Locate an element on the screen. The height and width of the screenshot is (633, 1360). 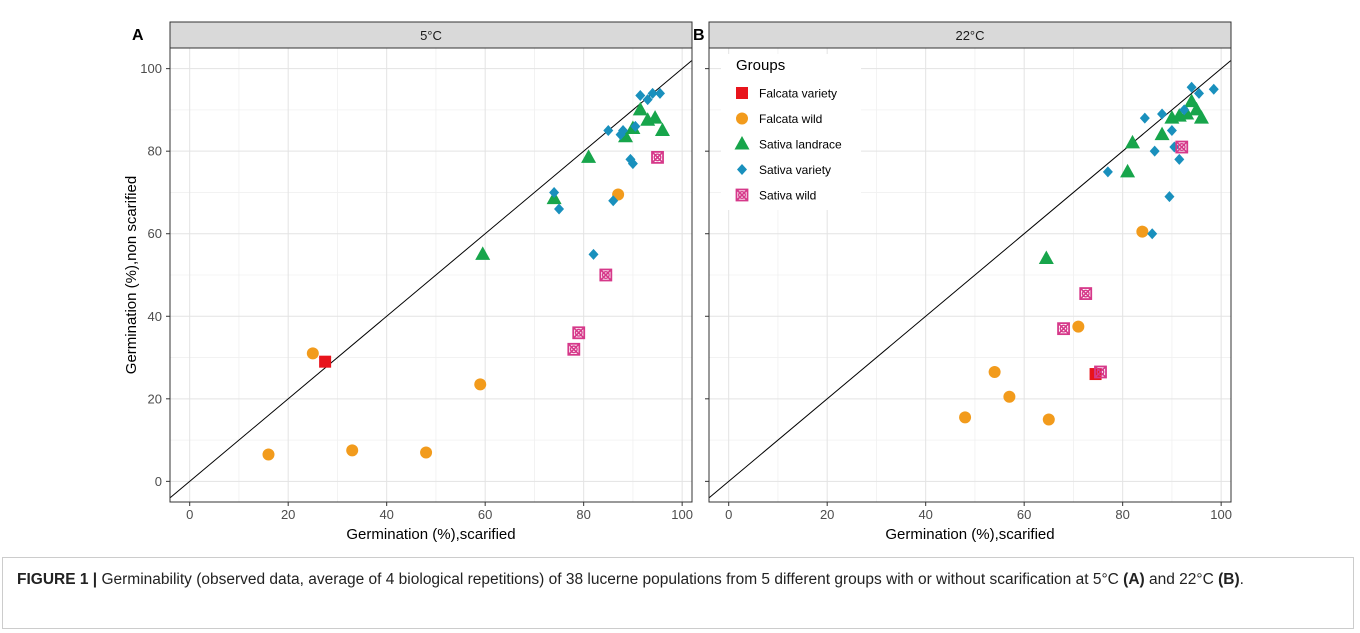
panel-a-x-tick-label: 60 is located at coordinates (485, 514).